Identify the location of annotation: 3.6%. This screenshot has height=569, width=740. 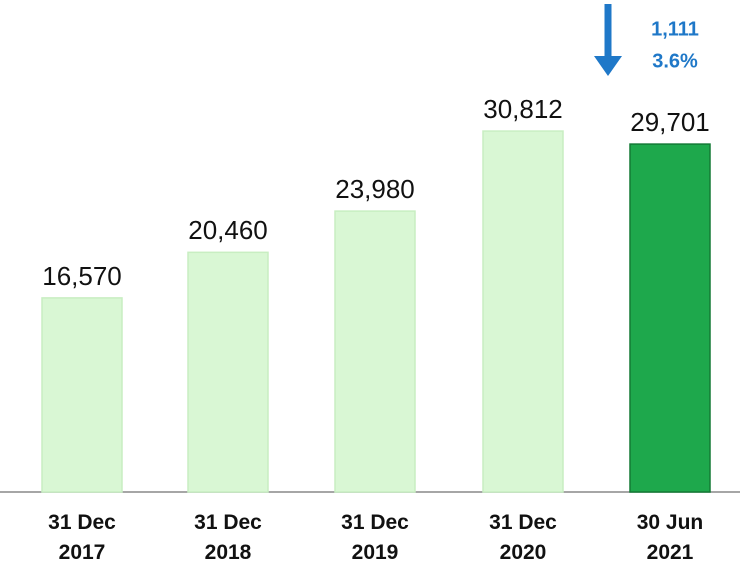
(675, 61).